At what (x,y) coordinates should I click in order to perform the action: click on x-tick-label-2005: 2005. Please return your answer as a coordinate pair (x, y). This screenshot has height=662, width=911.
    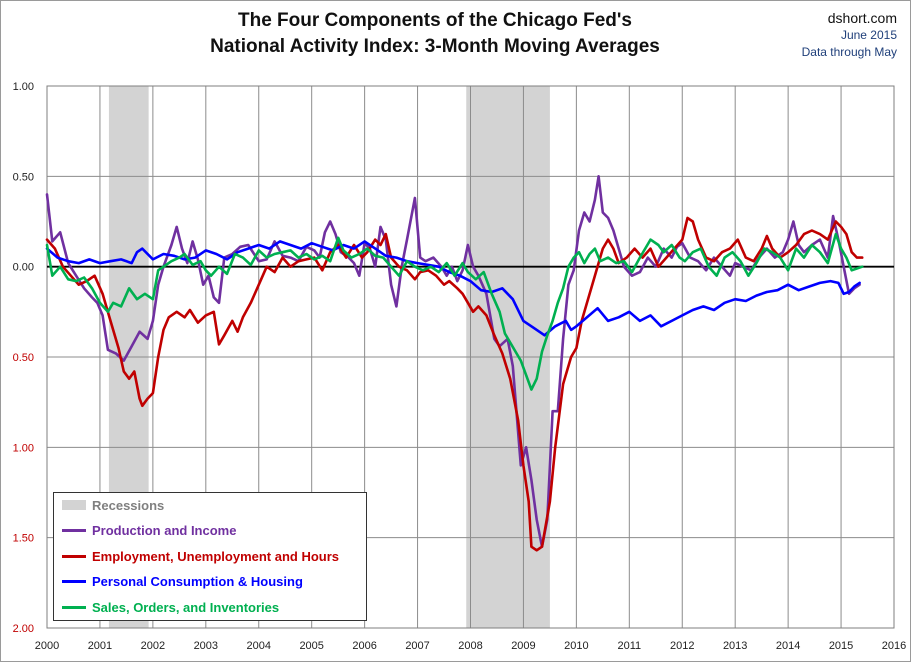
    Looking at the image, I should click on (311, 646).